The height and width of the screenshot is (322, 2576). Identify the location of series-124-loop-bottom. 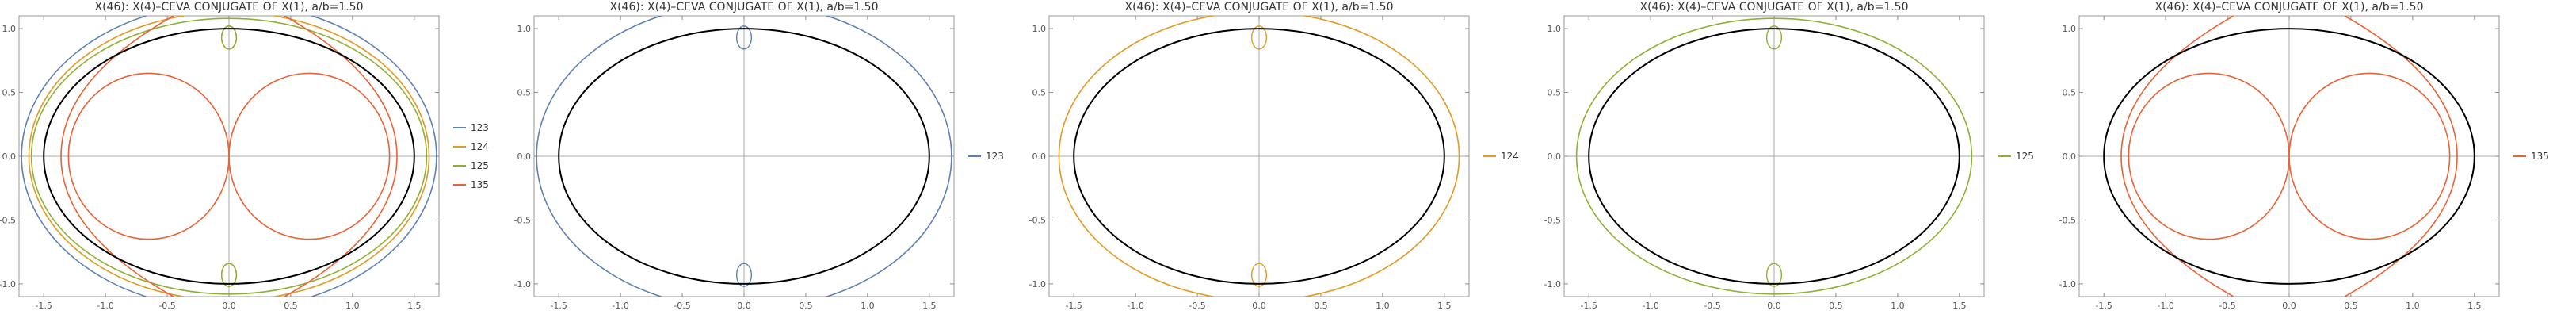
(1259, 275).